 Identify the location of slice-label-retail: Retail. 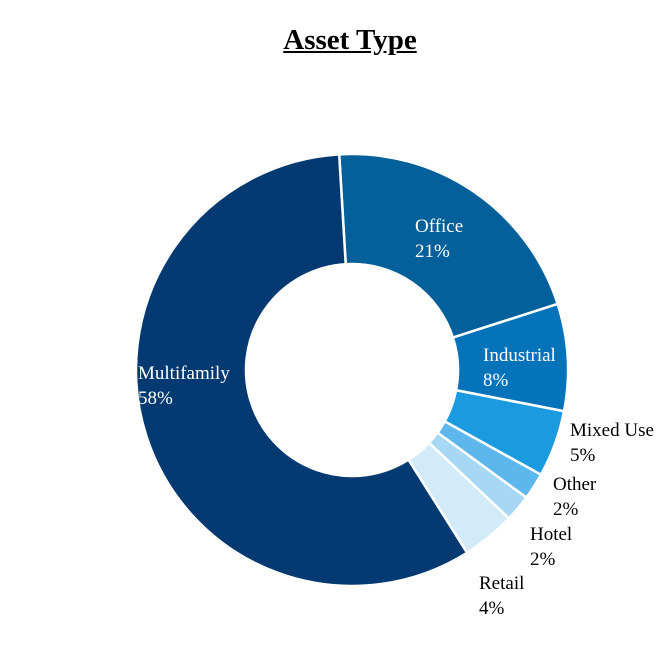
(501, 583).